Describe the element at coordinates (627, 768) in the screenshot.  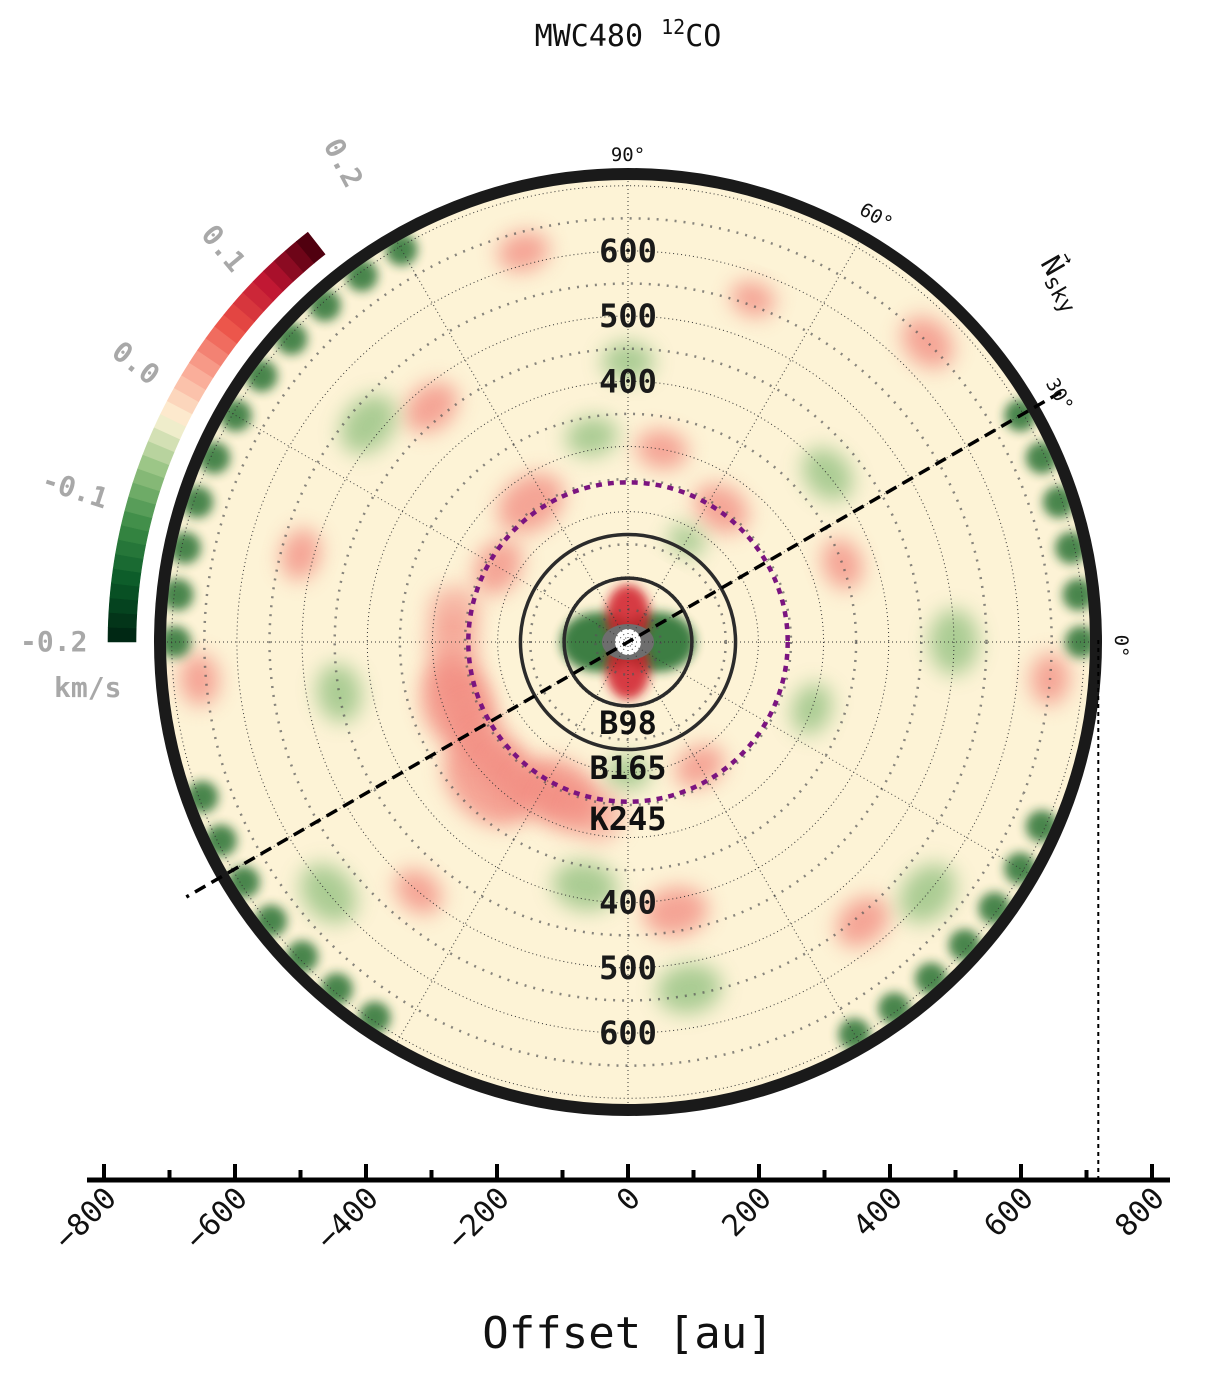
I see `gap-label-b165: B165` at that location.